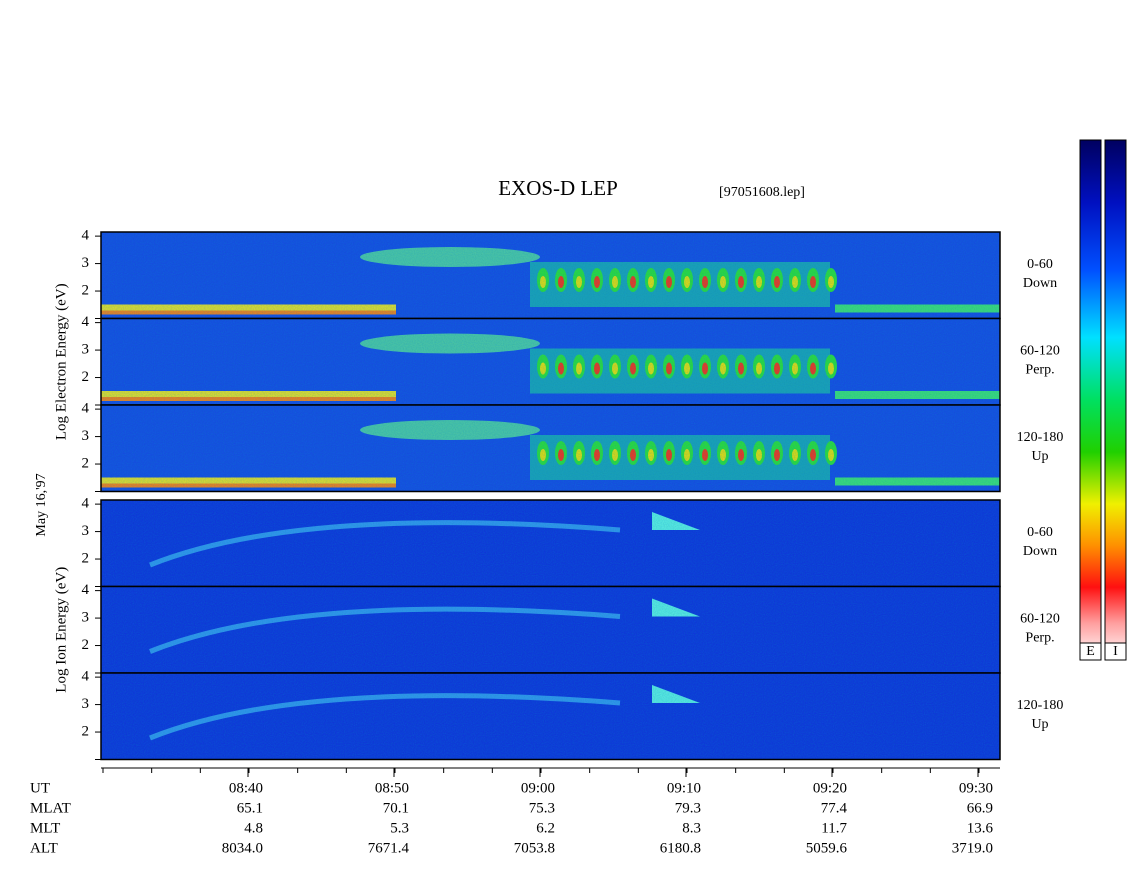 This screenshot has width=1130, height=880. What do you see at coordinates (834, 828) in the screenshot?
I see `ephemeris-value: 11.7` at bounding box center [834, 828].